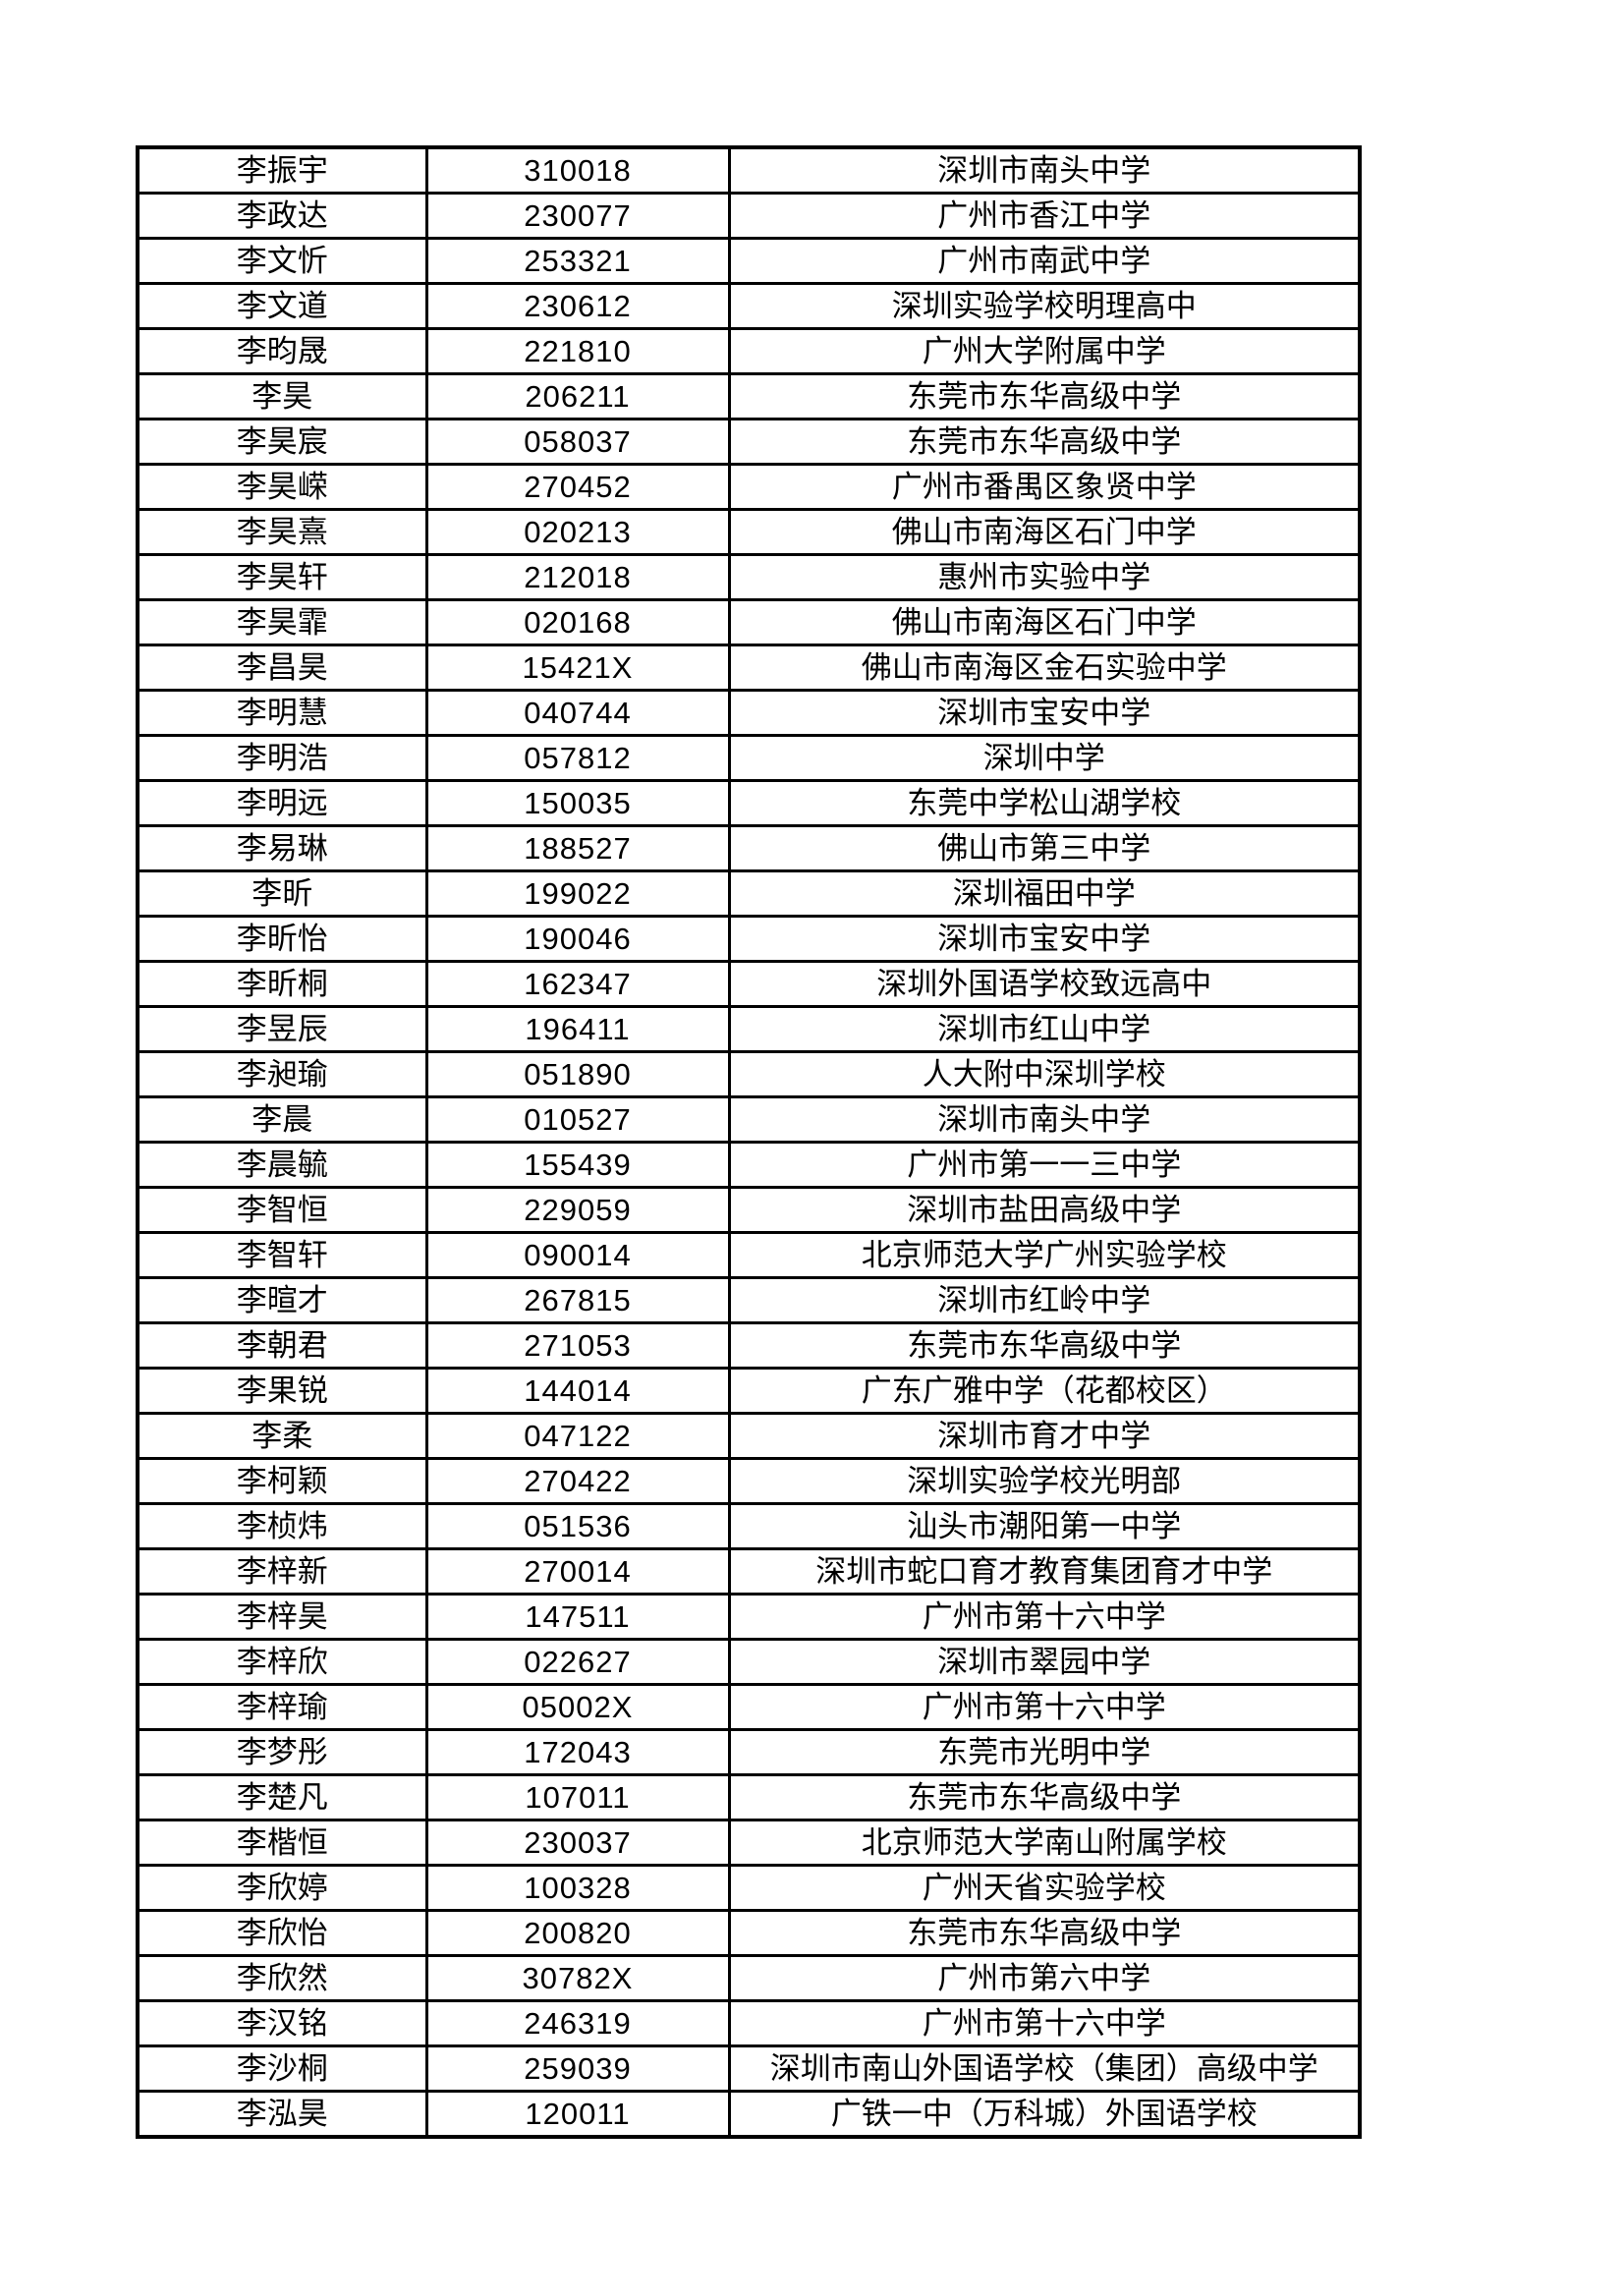 This screenshot has width=1624, height=2296. What do you see at coordinates (1044, 2114) in the screenshot?
I see `school-cell: 广铁一中（万科城）外国语学校` at bounding box center [1044, 2114].